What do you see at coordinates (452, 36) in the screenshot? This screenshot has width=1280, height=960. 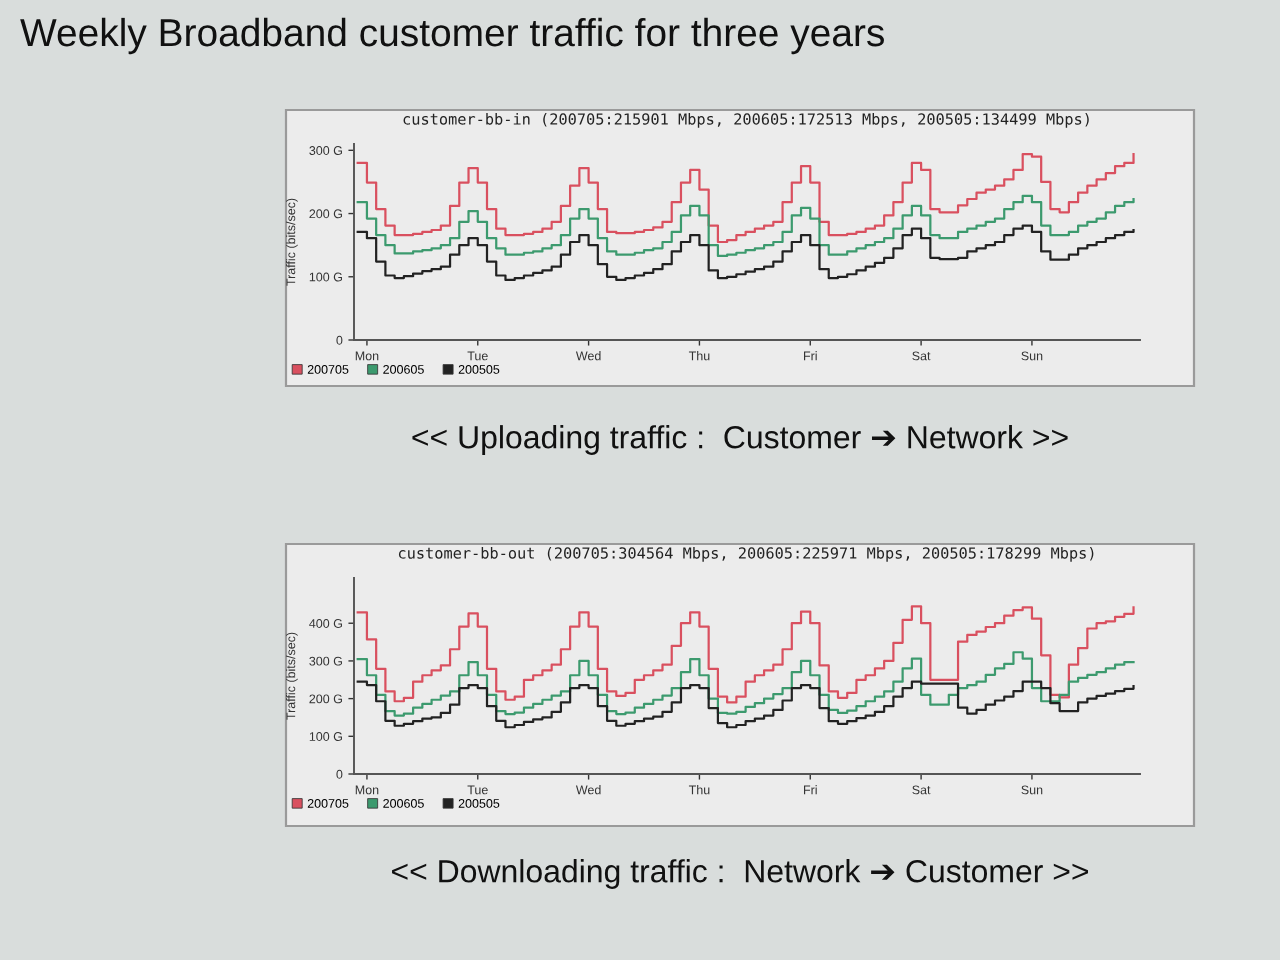 I see `chart-title: Weekly Broadband customer traffic for three years` at bounding box center [452, 36].